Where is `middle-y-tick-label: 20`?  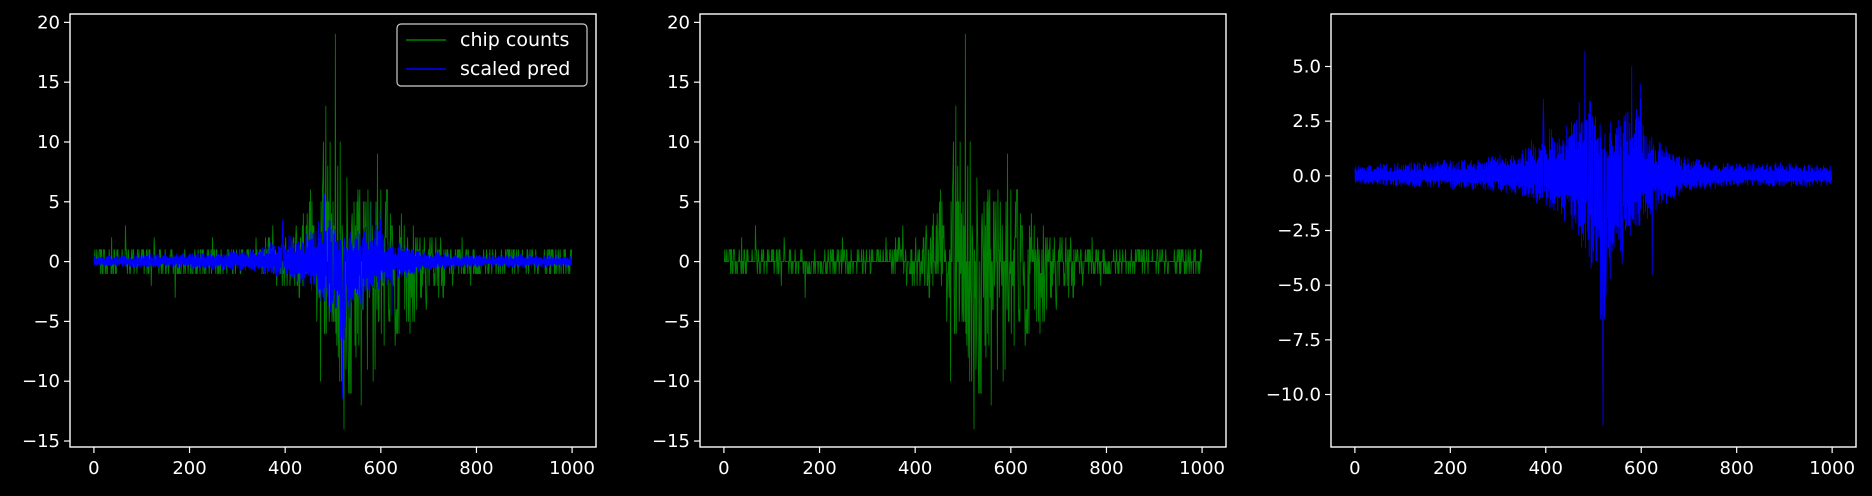 middle-y-tick-label: 20 is located at coordinates (678, 22).